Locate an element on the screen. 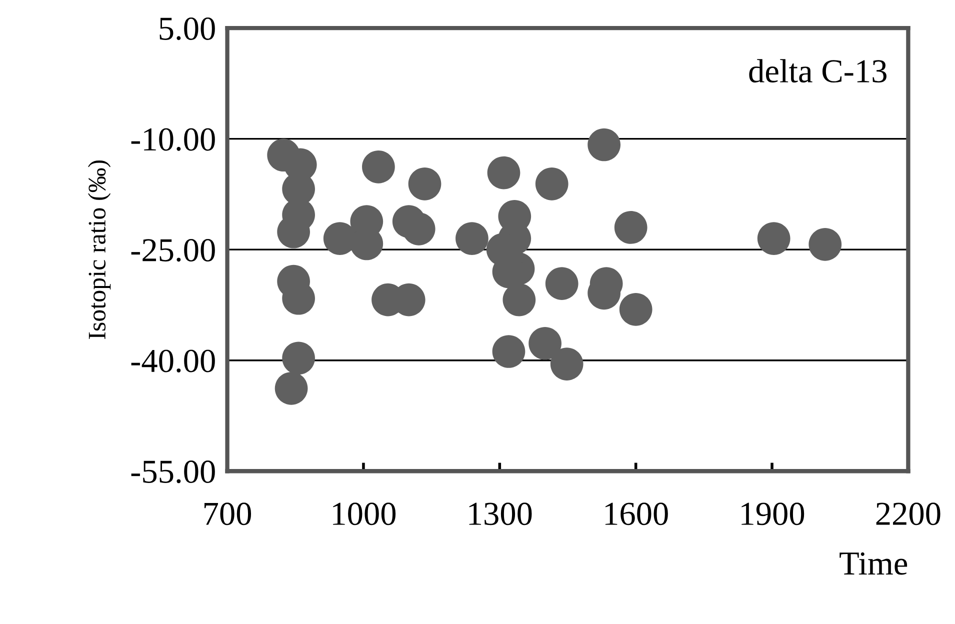  x-tick-label: 1300 is located at coordinates (500, 514).